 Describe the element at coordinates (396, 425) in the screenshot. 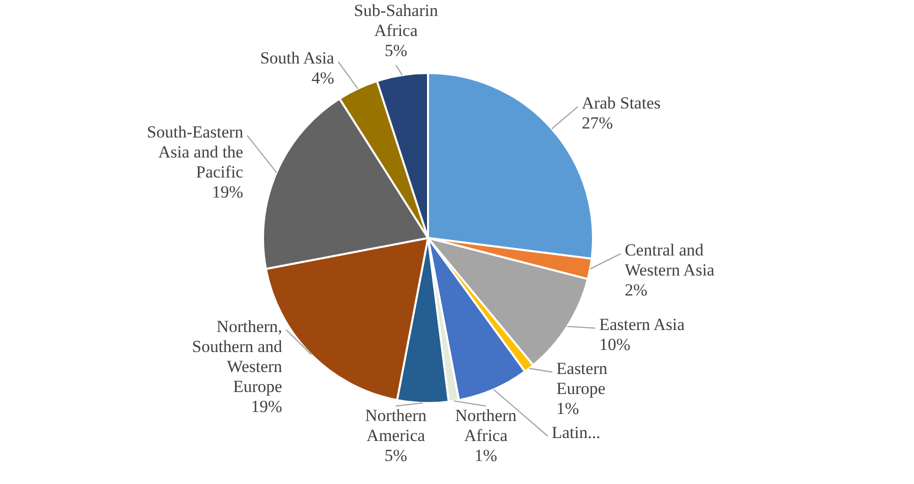

I see `slice-label: Northern America` at that location.